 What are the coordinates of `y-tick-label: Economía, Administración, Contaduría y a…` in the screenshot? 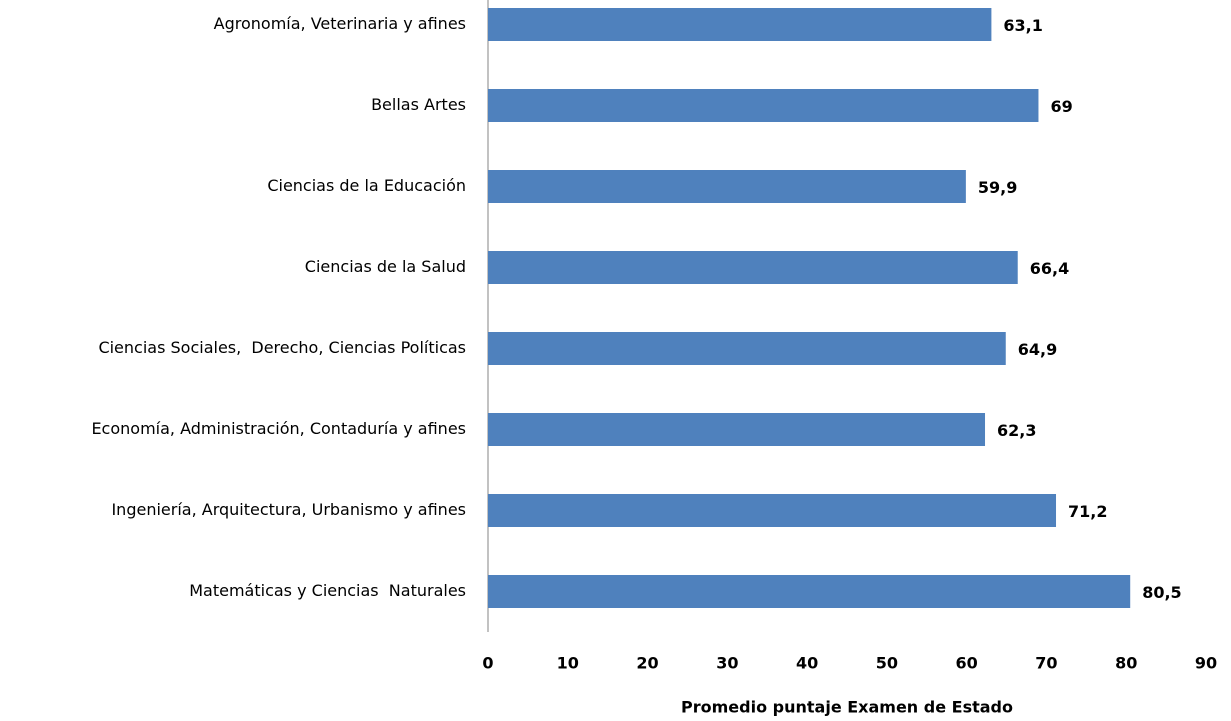 It's located at (278, 428).